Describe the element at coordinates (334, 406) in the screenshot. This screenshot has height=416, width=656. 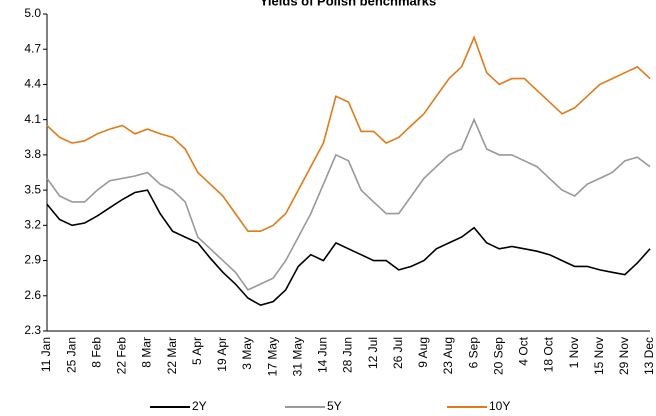
I see `legend-label: 5Y` at that location.